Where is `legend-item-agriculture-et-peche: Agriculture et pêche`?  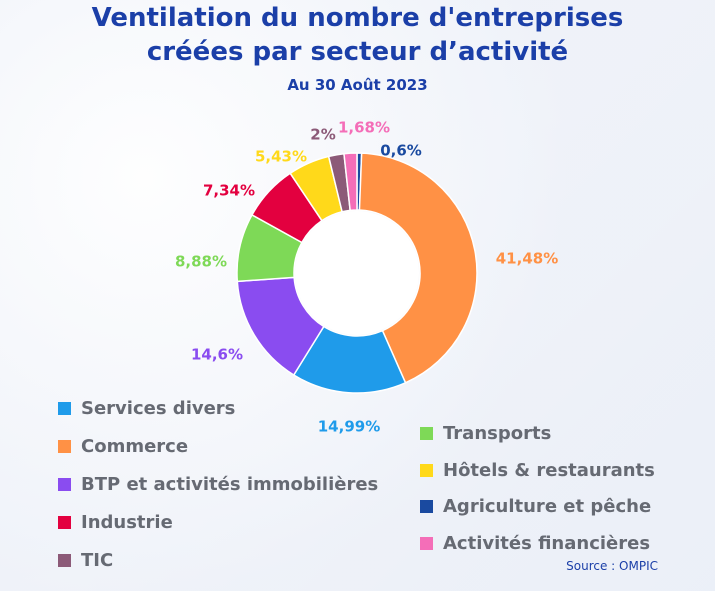 legend-item-agriculture-et-peche: Agriculture et pêche is located at coordinates (535, 506).